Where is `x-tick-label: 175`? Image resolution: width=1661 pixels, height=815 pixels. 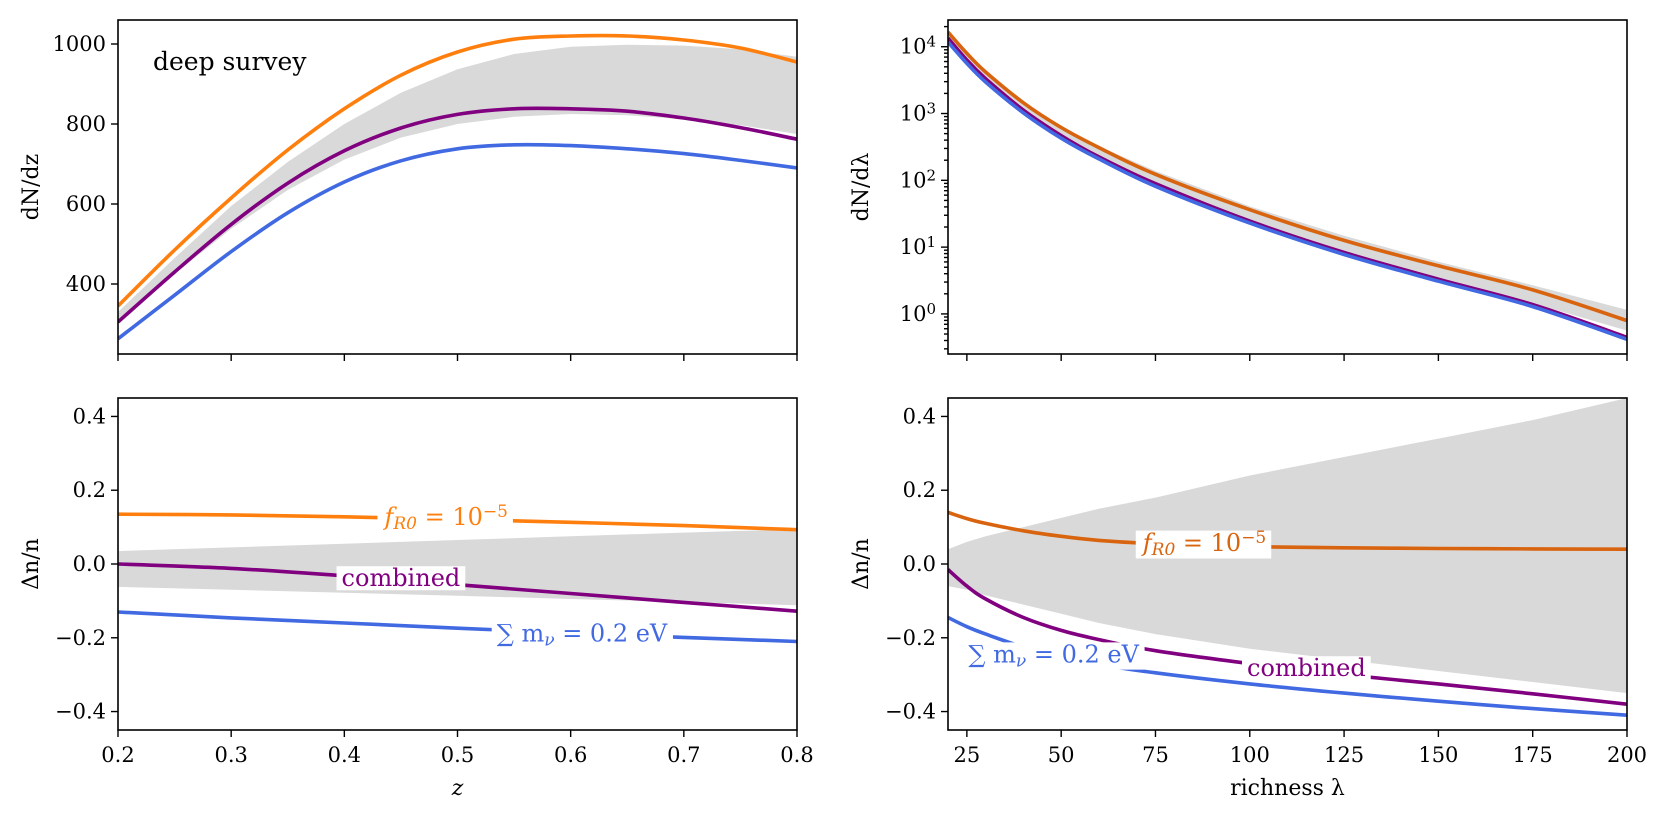 x-tick-label: 175 is located at coordinates (1533, 755).